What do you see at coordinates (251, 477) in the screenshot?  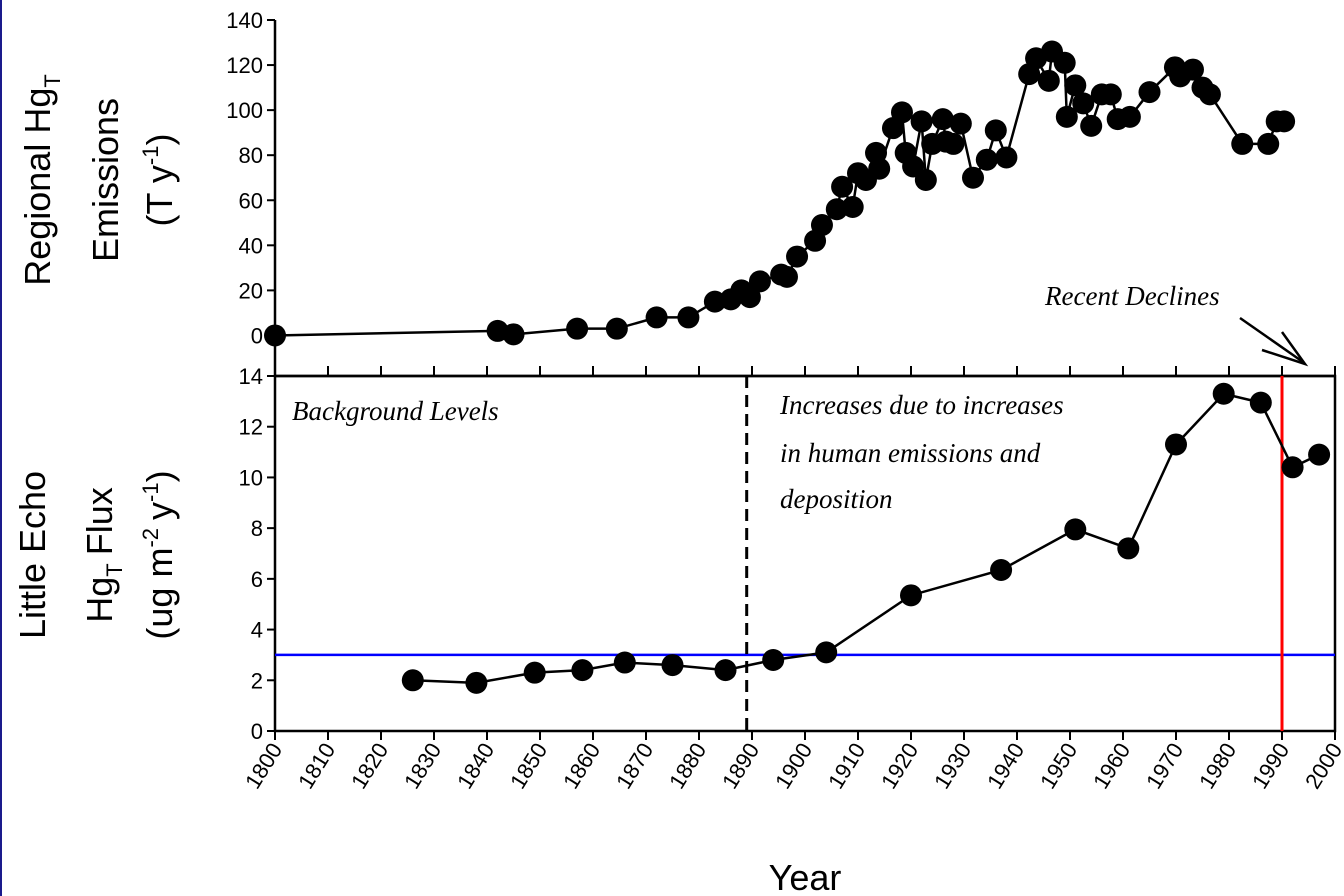 I see `y-tick-label: 10` at bounding box center [251, 477].